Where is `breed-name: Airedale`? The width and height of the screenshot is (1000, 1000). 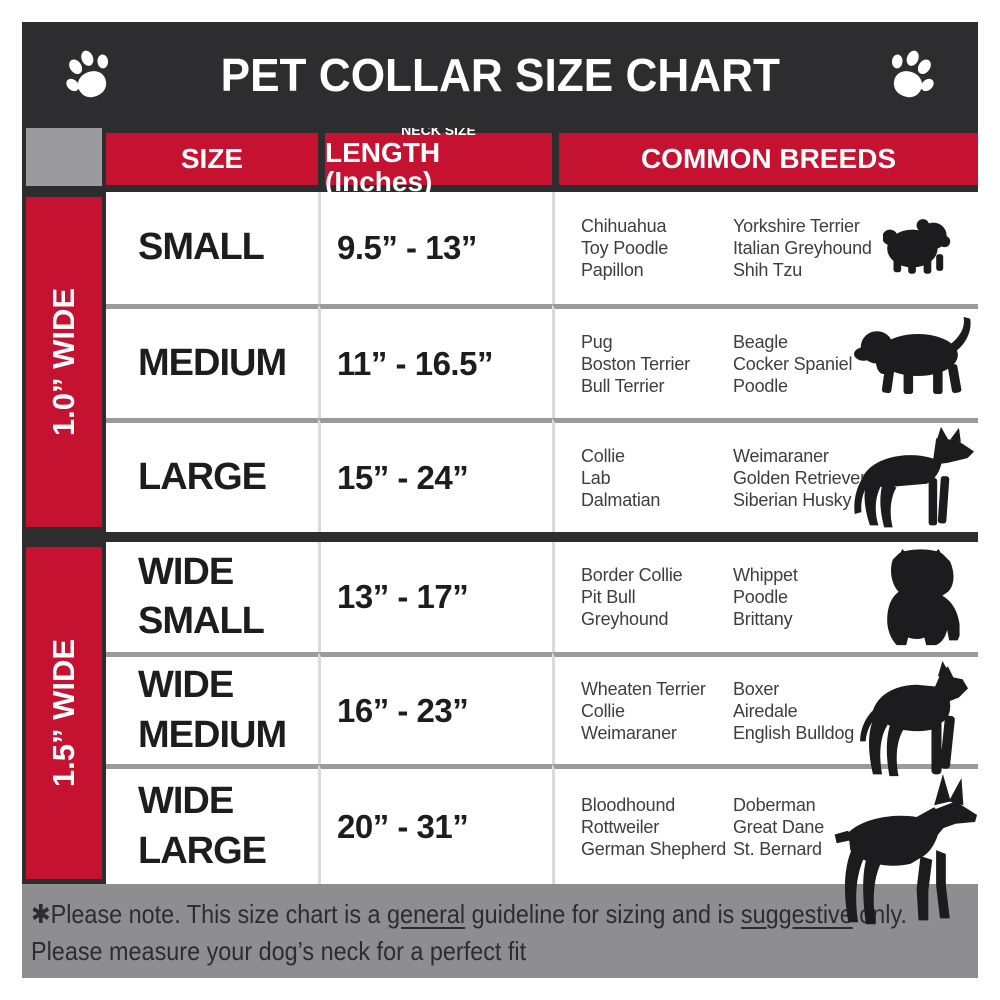
breed-name: Airedale is located at coordinates (765, 710).